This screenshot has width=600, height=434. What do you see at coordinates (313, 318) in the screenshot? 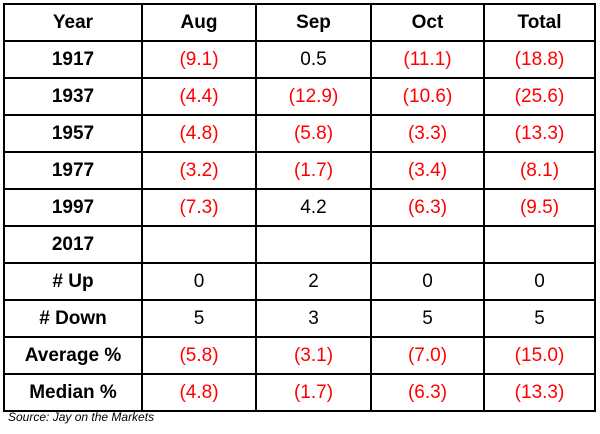
I see `cell-sep: 3` at bounding box center [313, 318].